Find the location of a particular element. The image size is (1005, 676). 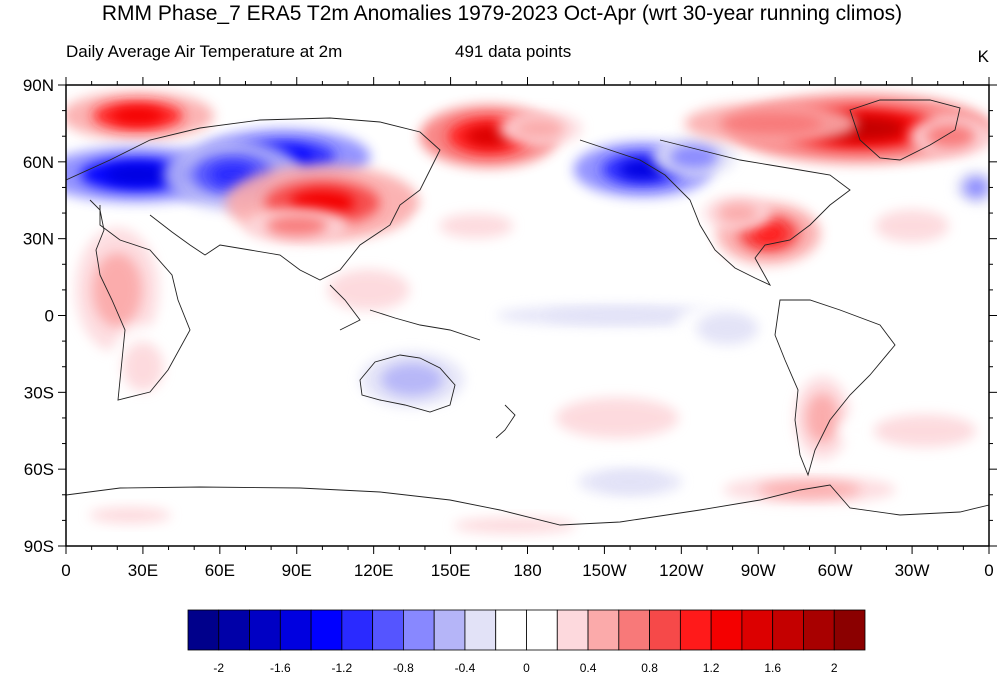

latitude-labels: 90N 60N 30N 0 30S 60S 90S is located at coordinates (38, 316).